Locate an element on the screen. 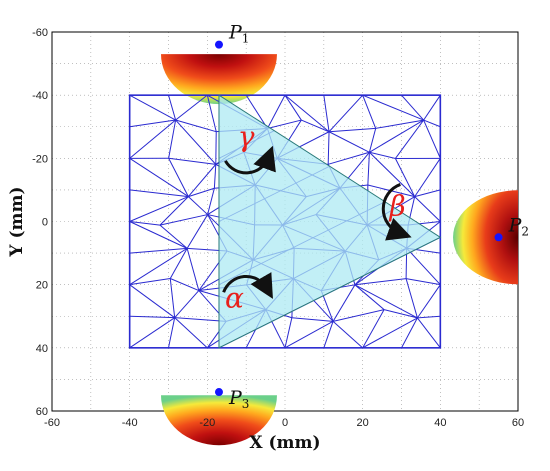 This screenshot has height=471, width=550. angle-label: γ is located at coordinates (246, 136).